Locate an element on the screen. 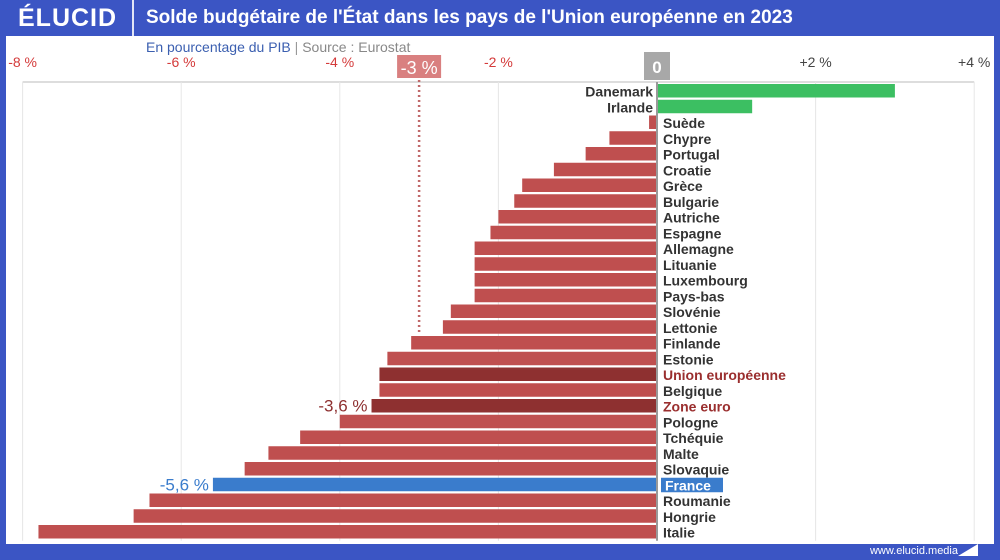 This screenshot has height=560, width=1000. france-label-bg is located at coordinates (692, 485).